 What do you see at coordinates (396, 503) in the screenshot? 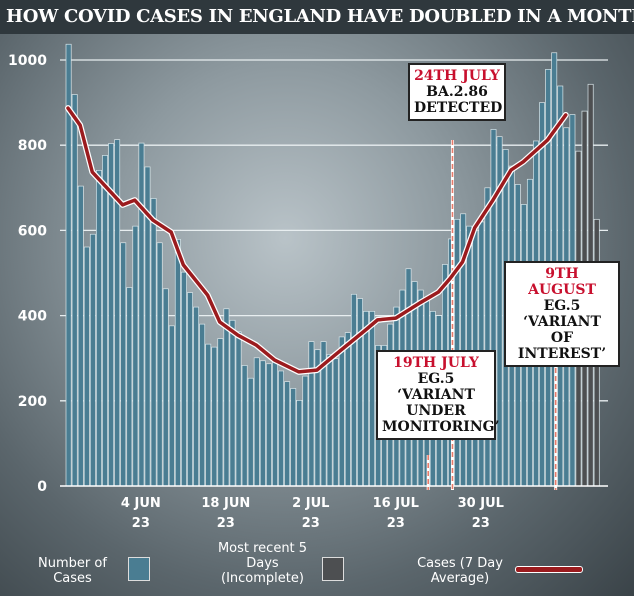
I see `x-tick-label: 16 JUL` at bounding box center [396, 503].